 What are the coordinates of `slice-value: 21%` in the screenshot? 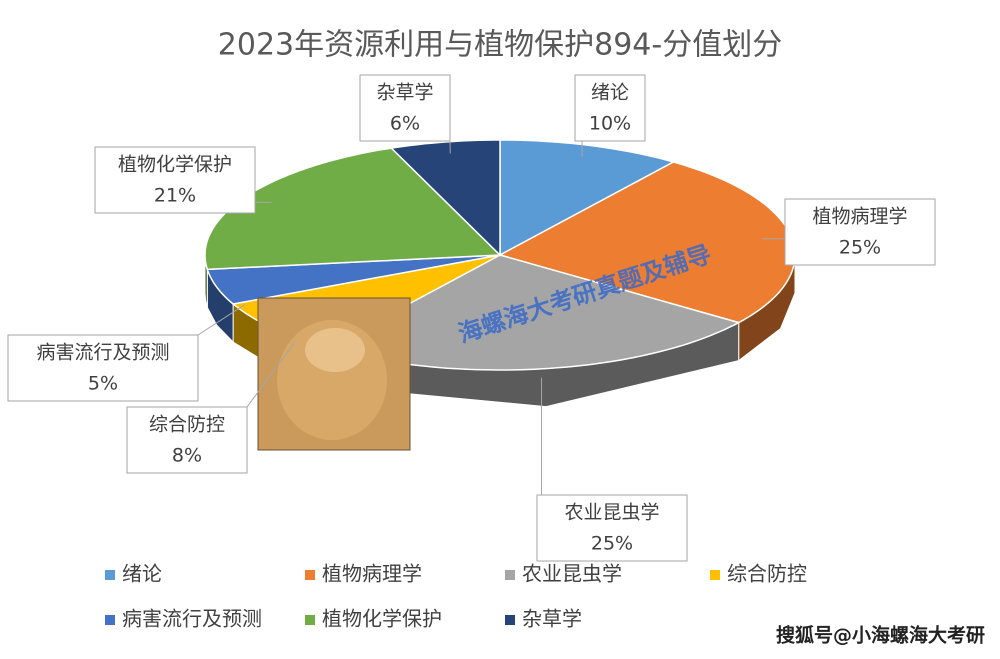 It's located at (175, 196).